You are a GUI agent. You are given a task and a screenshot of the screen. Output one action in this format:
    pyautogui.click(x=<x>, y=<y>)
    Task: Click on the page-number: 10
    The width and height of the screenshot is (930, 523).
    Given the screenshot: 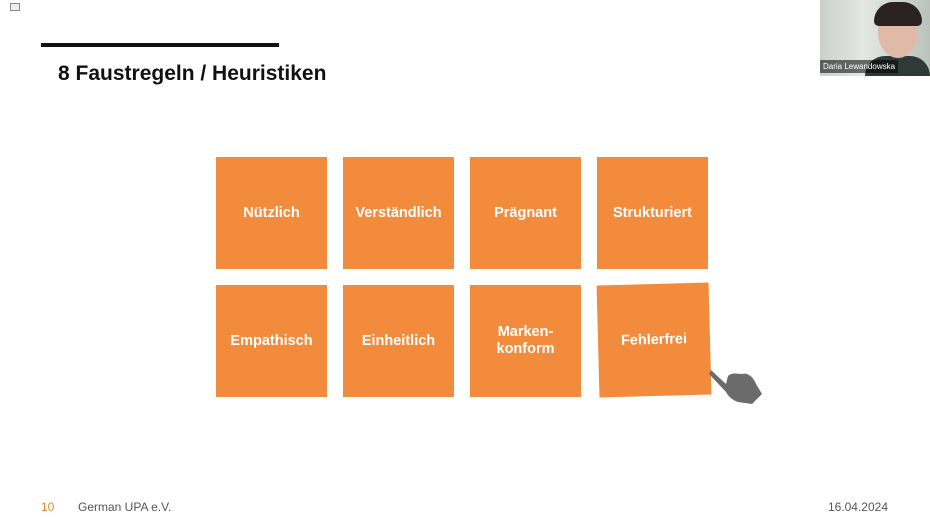 What is the action you would take?
    pyautogui.click(x=48, y=507)
    